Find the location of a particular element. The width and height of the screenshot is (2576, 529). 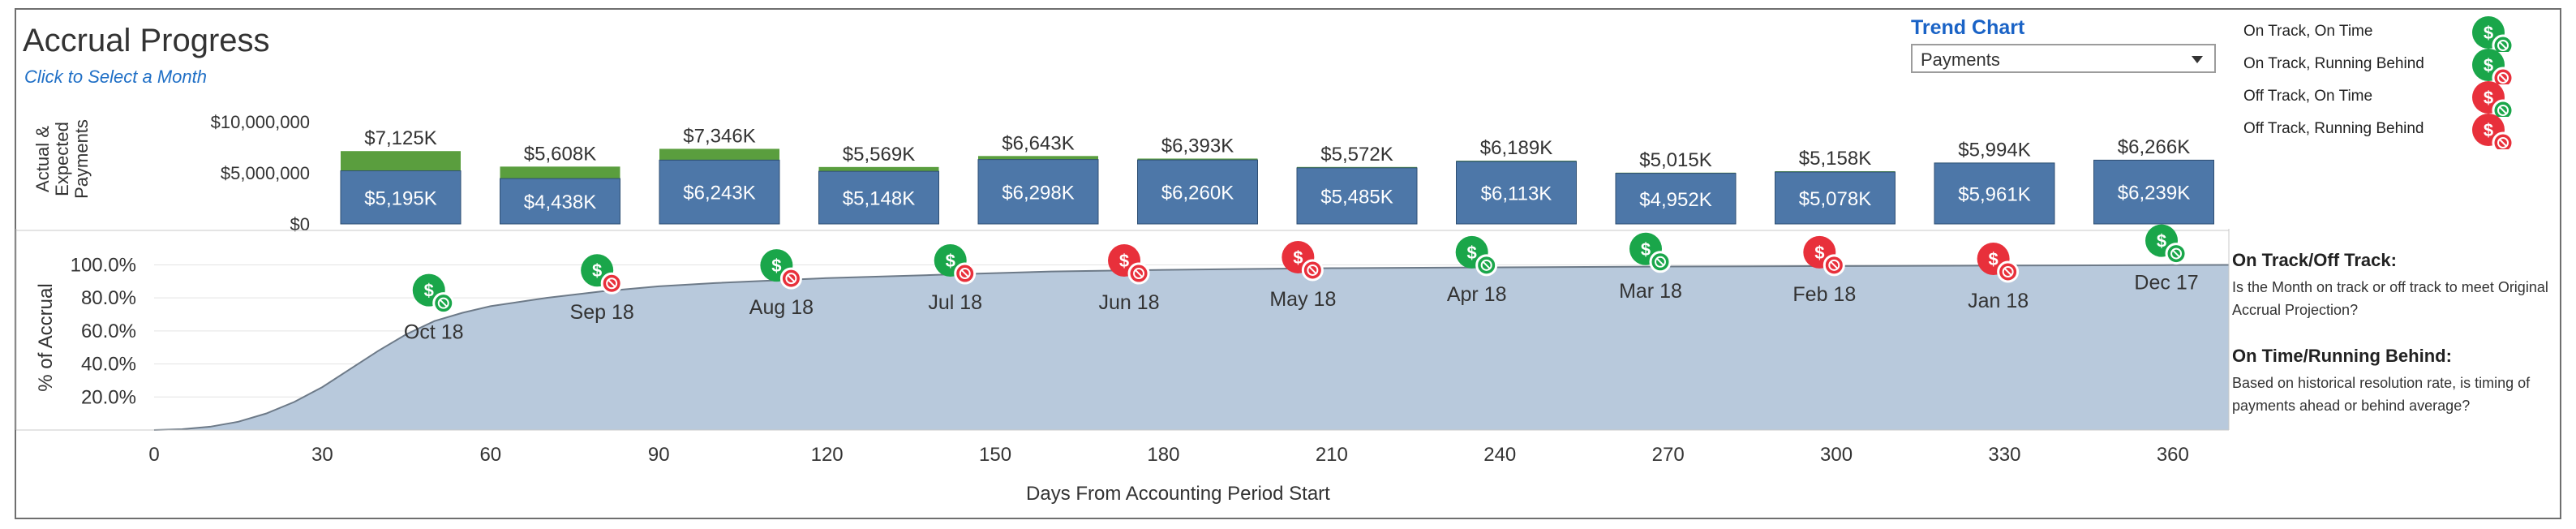

area-x-tick-label: 150 is located at coordinates (995, 455).